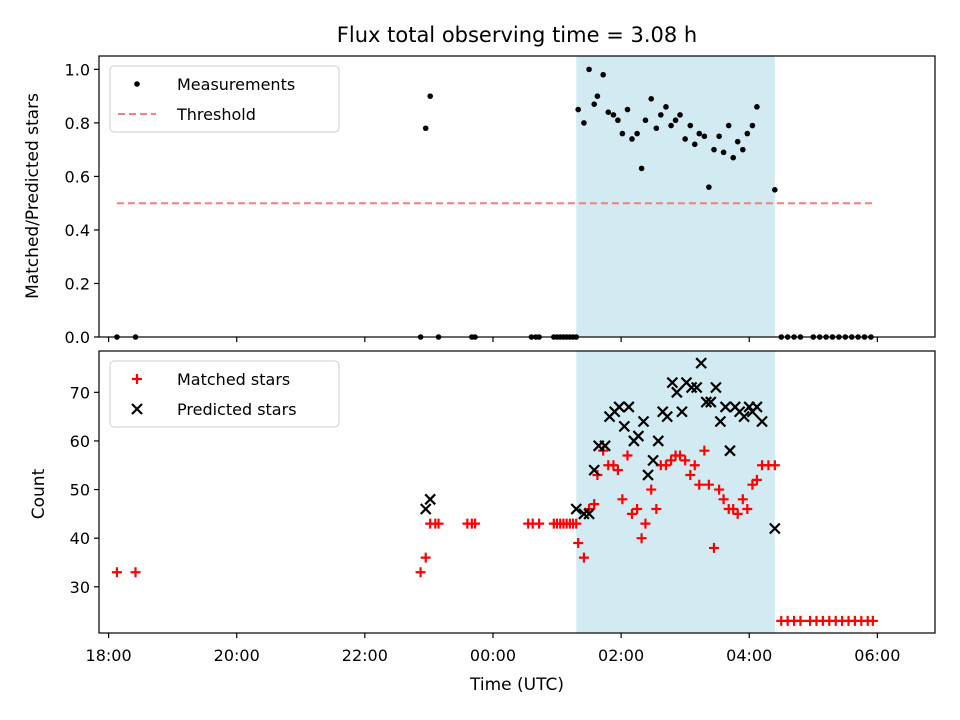 The image size is (960, 720). Describe the element at coordinates (77, 123) in the screenshot. I see `top-y-tick-label: 0.8` at that location.